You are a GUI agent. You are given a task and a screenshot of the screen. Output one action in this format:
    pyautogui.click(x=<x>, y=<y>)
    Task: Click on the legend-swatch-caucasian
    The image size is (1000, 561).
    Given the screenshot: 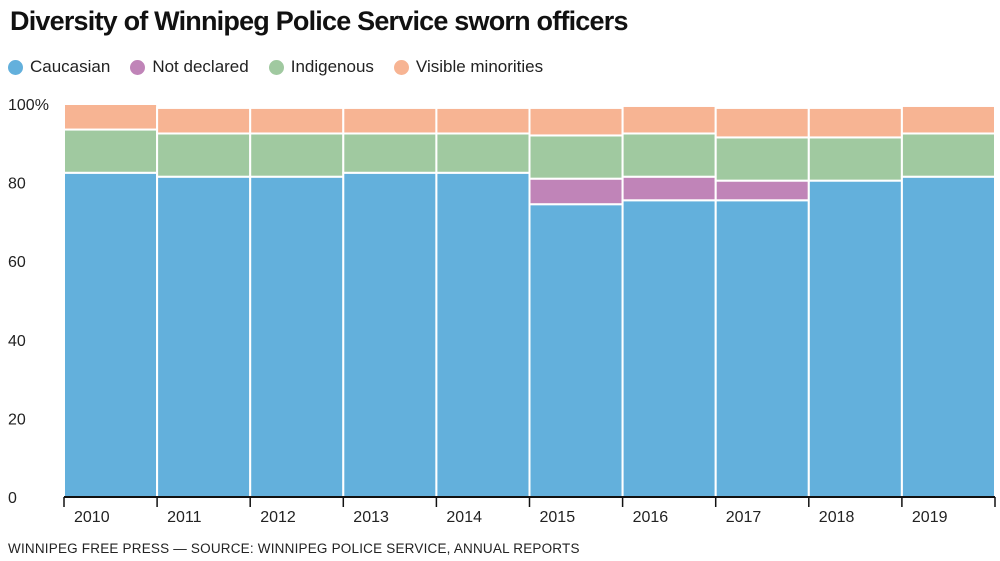 What is the action you would take?
    pyautogui.click(x=15, y=67)
    